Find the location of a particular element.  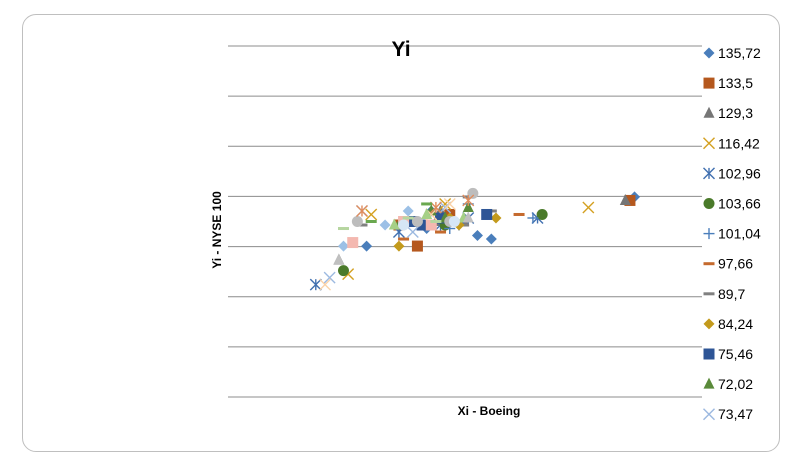

legend-label: 103,66 is located at coordinates (739, 204).